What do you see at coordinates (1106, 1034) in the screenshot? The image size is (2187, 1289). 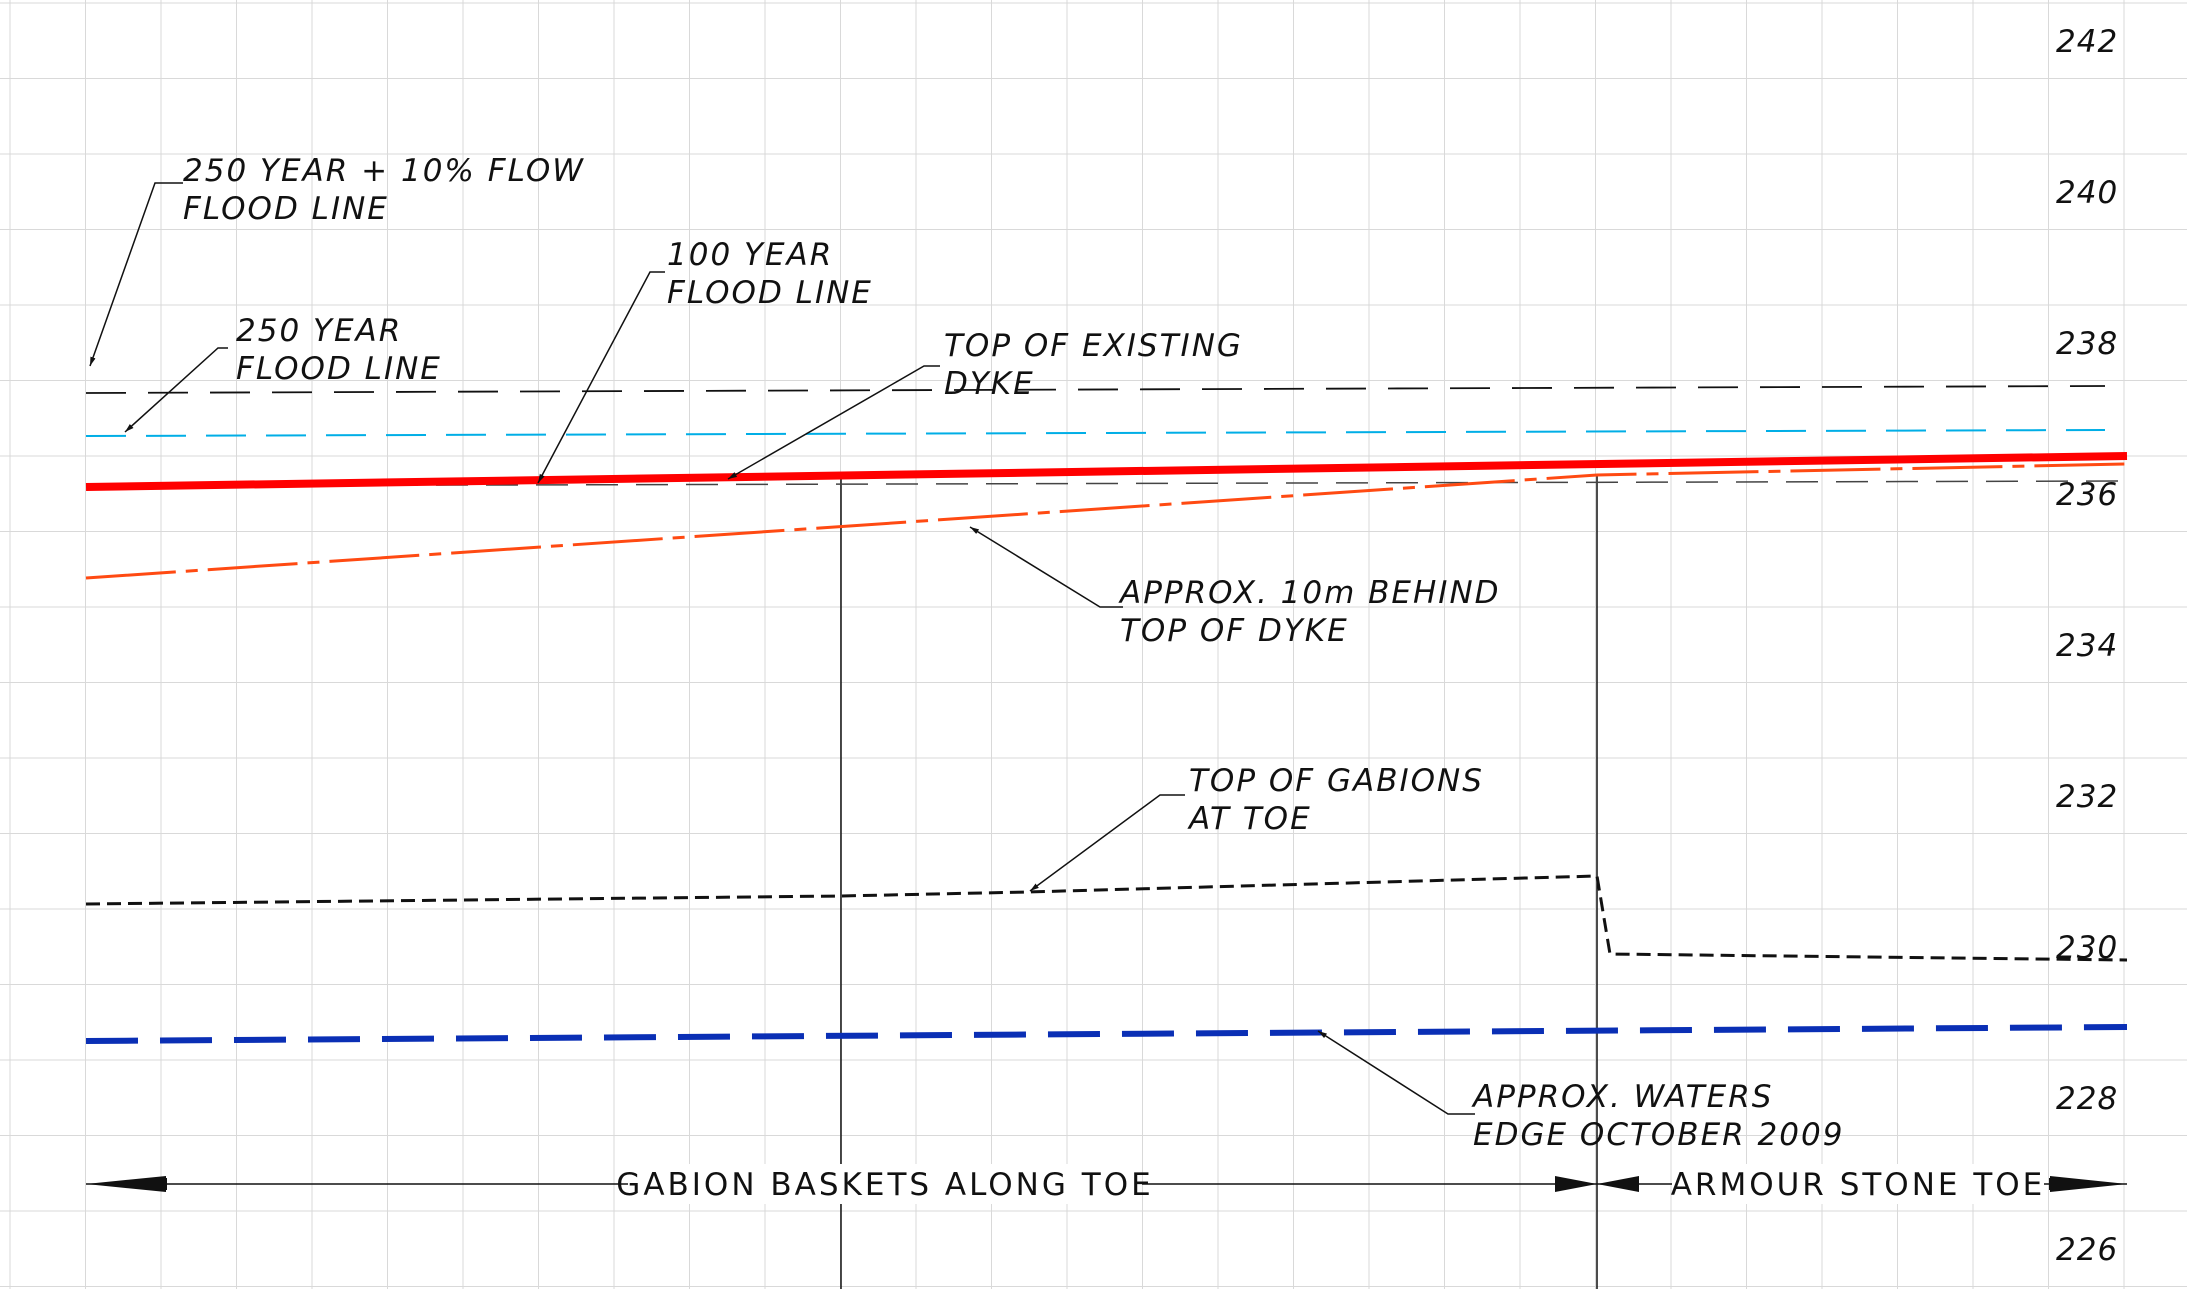 I see `waters-edge-line` at bounding box center [1106, 1034].